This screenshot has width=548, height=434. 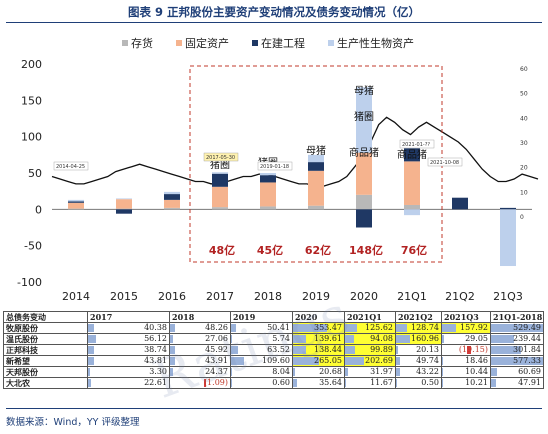 I want to click on debt-value: 60.69, so click(x=529, y=372).